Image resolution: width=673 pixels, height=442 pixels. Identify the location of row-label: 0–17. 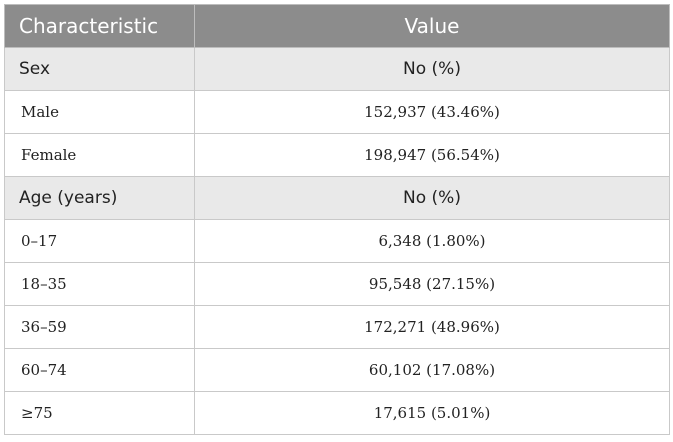
(99, 241).